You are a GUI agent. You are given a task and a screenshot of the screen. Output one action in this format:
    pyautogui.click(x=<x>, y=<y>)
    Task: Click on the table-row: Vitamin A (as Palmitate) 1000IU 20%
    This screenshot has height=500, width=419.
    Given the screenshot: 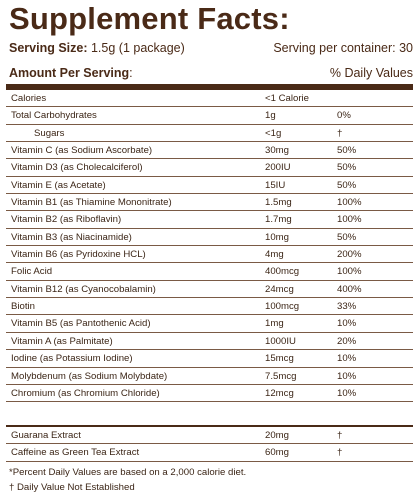 What is the action you would take?
    pyautogui.click(x=209, y=342)
    